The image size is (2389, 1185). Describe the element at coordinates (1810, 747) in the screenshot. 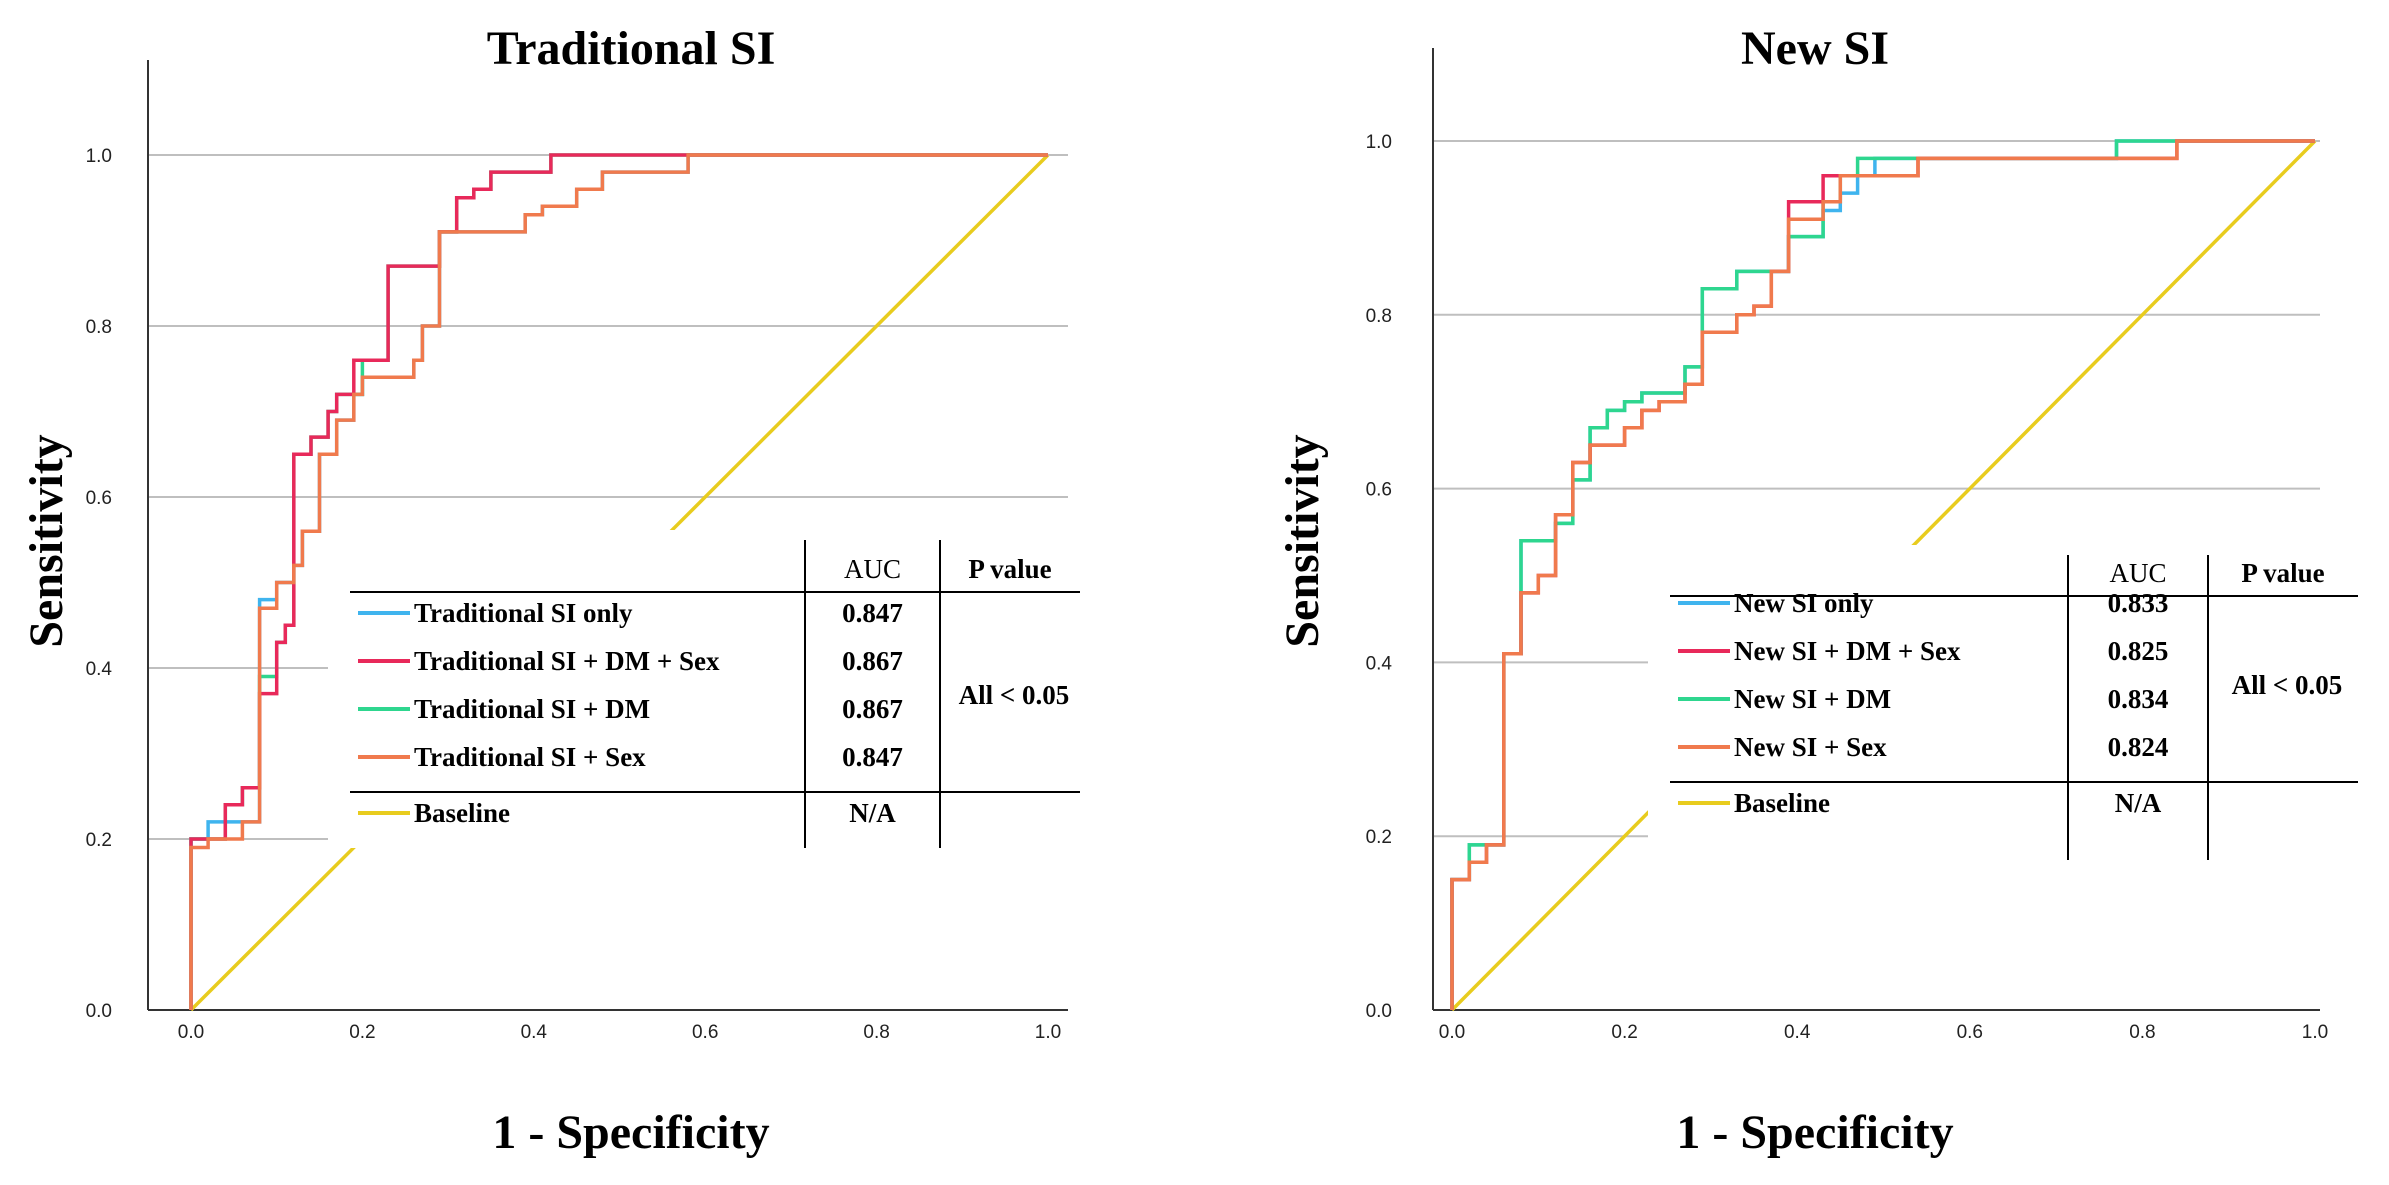

I see `legend-label-new-si-sex: New SI + Sex` at that location.